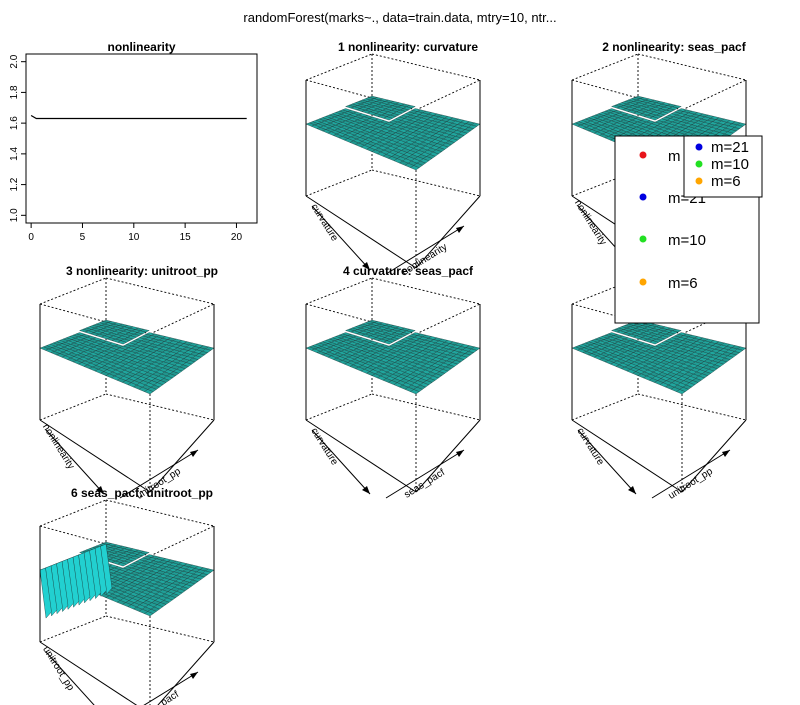 The image size is (800, 705). What do you see at coordinates (14, 92) in the screenshot?
I see `y-tick-label: 1.8` at bounding box center [14, 92].